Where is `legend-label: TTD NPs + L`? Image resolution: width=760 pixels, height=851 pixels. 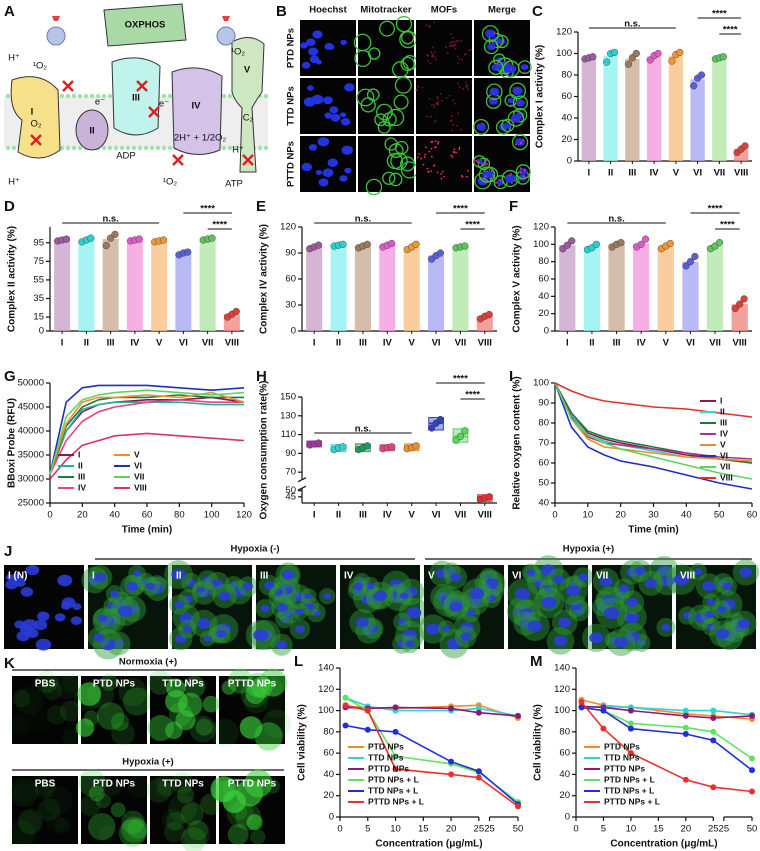 legend-label: TTD NPs + L is located at coordinates (629, 790).